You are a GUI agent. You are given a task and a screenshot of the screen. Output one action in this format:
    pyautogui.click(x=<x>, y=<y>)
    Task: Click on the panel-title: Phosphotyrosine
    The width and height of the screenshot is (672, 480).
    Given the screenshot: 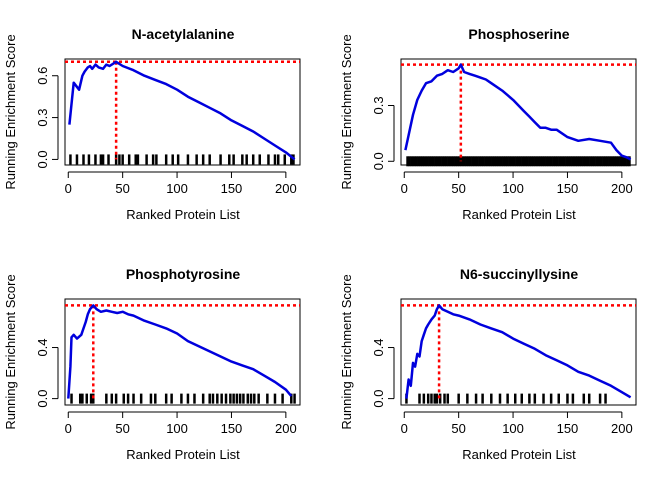 What is the action you would take?
    pyautogui.click(x=183, y=274)
    